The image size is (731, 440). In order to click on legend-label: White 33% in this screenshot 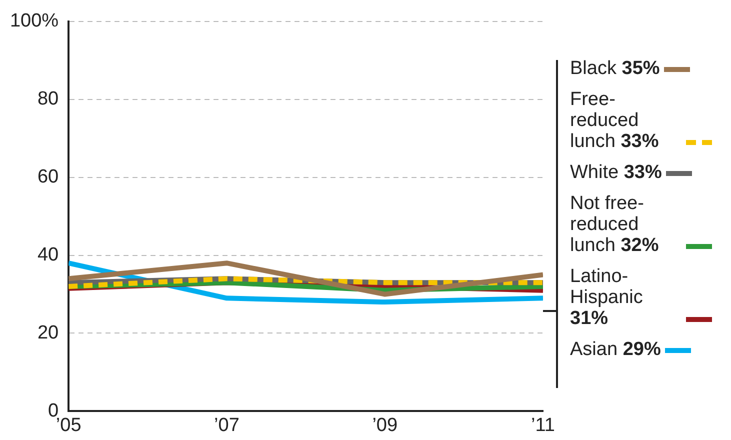, I will do `click(616, 172)`.